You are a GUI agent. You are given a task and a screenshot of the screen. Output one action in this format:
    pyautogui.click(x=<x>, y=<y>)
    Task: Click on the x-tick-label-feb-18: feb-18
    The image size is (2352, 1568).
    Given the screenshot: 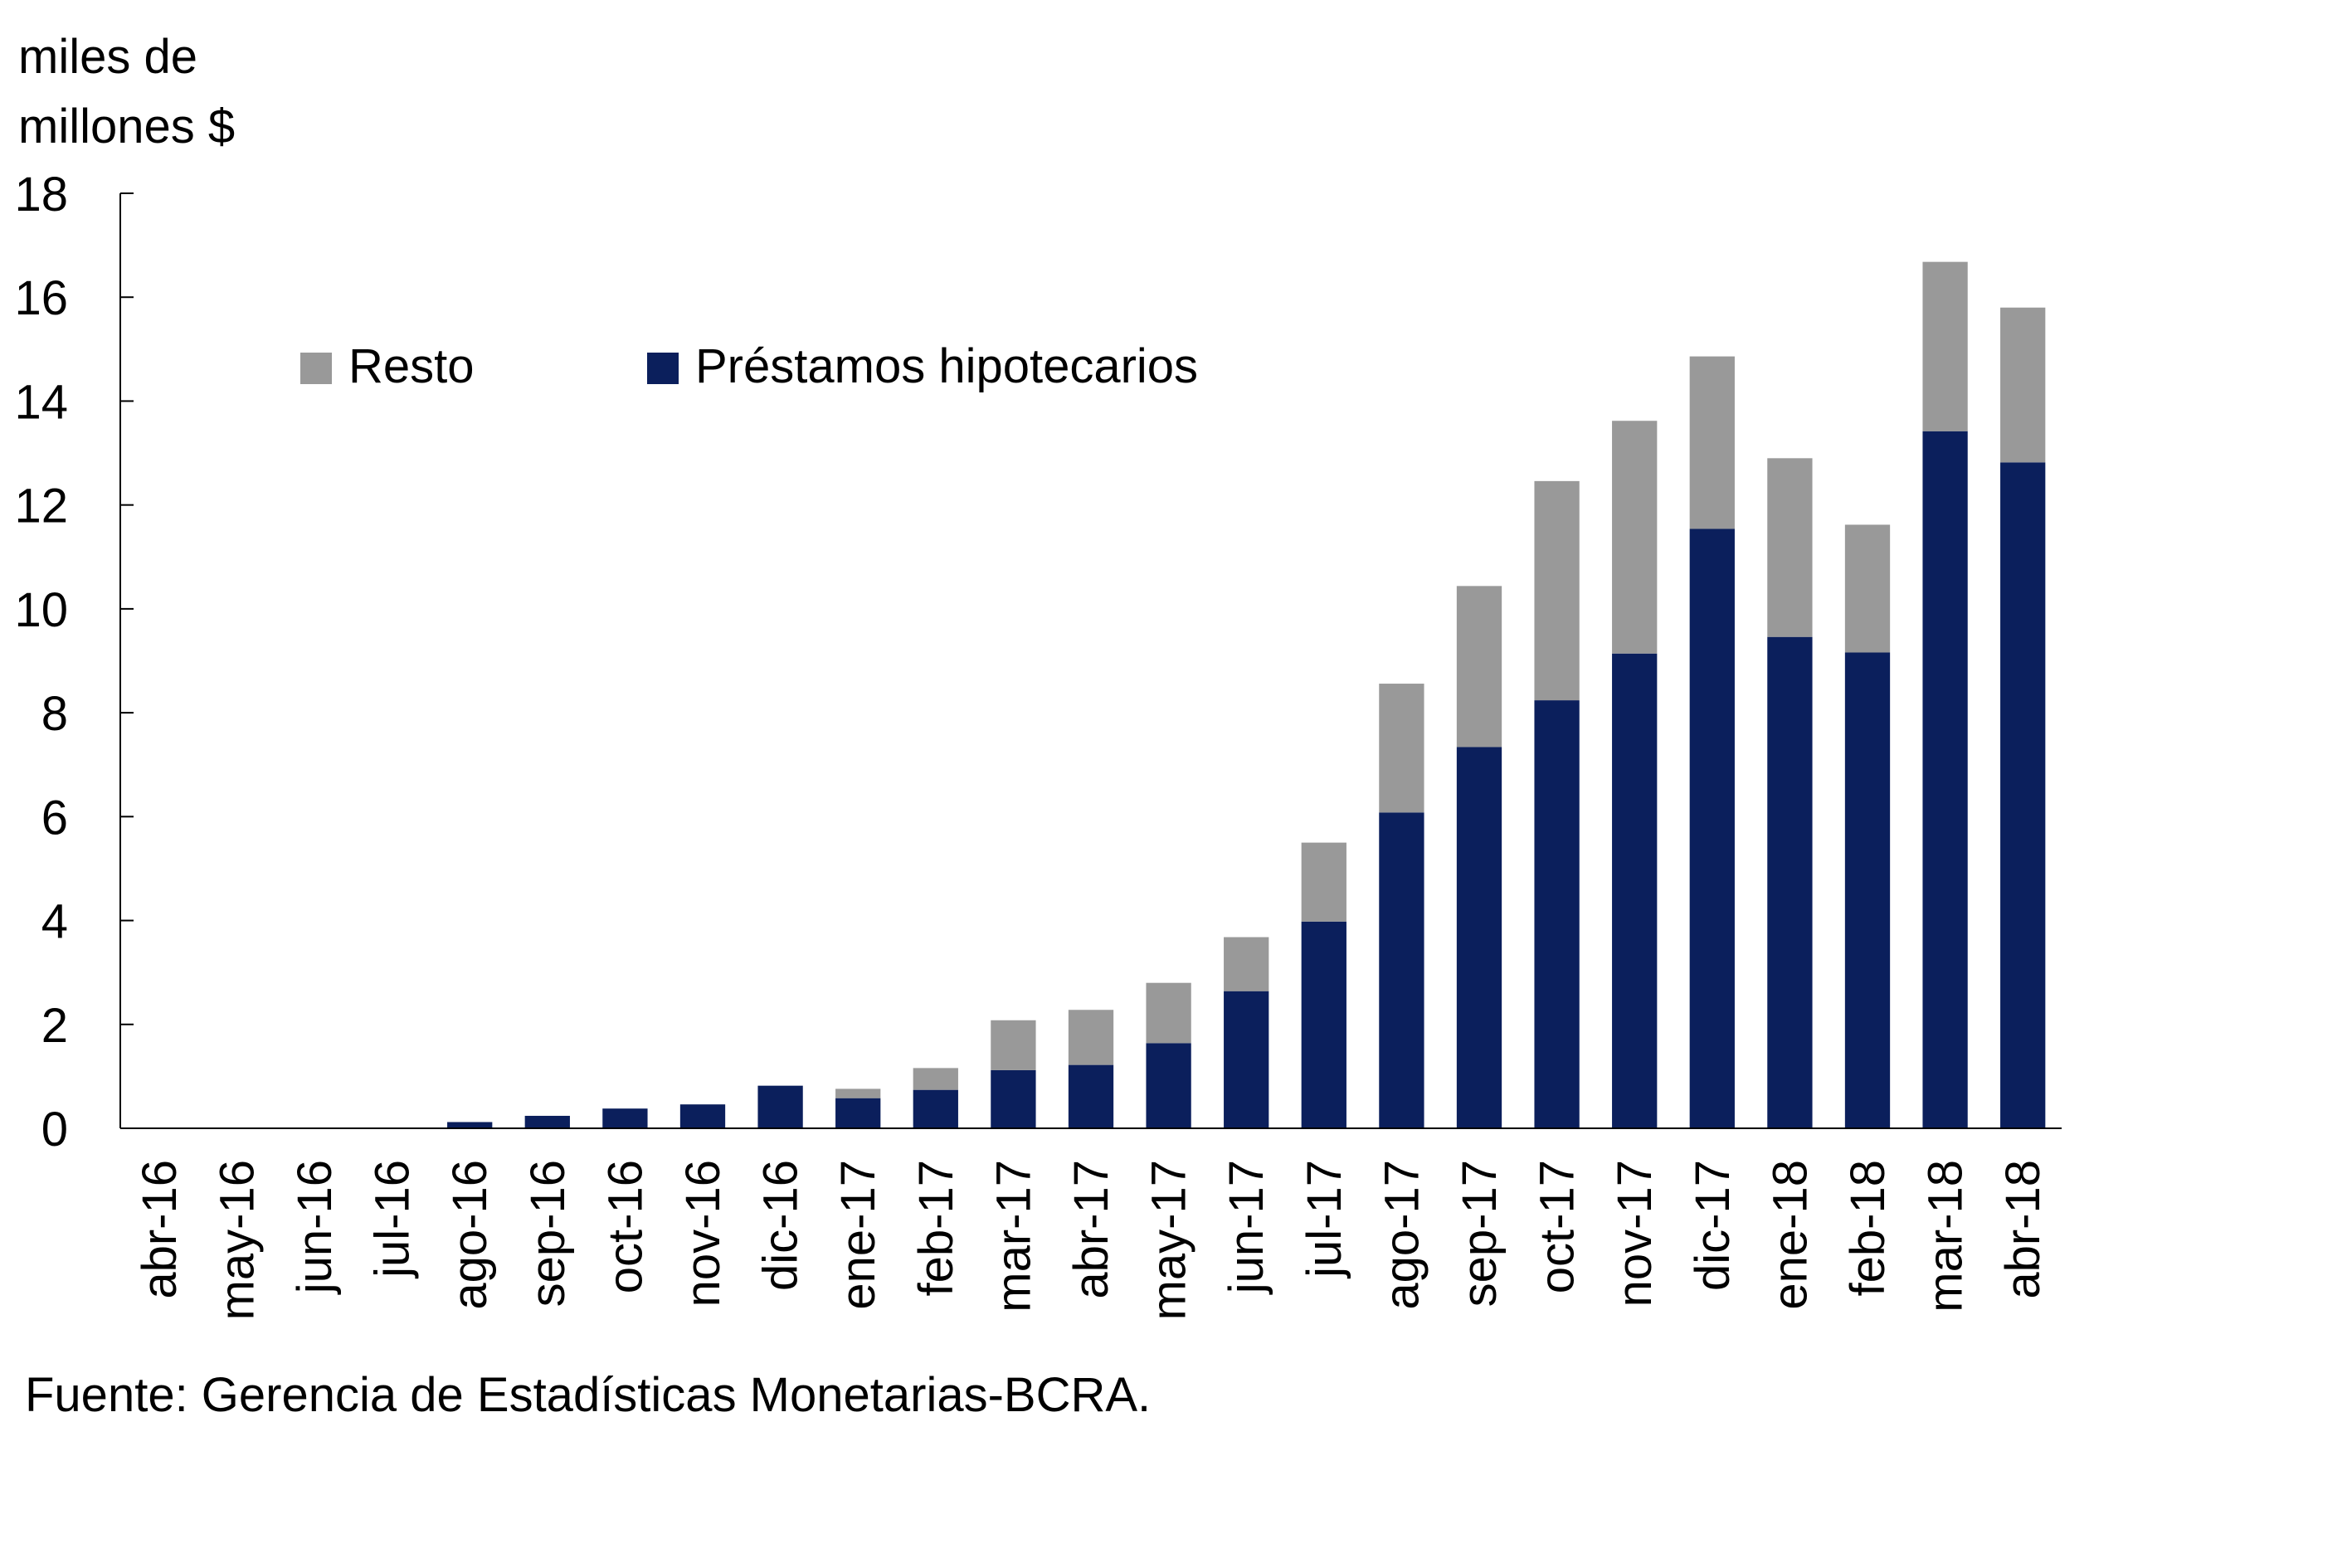 What is the action you would take?
    pyautogui.click(x=1868, y=1228)
    